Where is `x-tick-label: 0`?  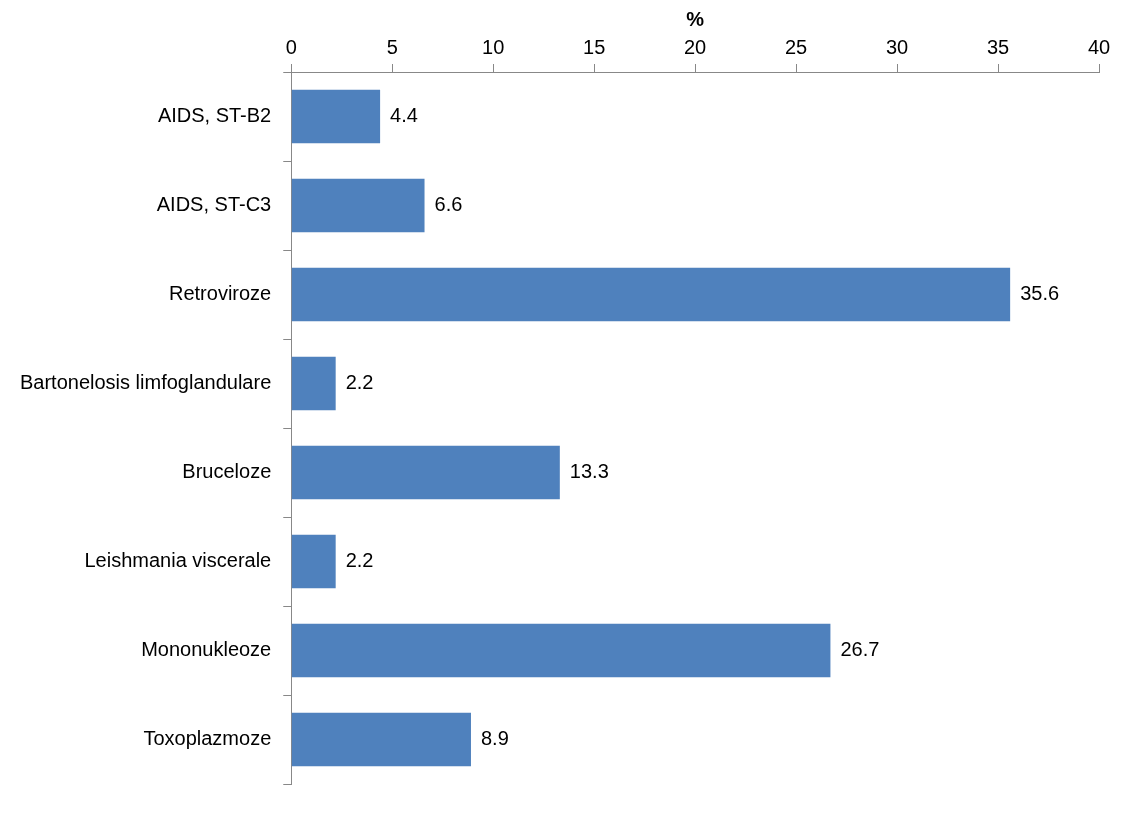 x-tick-label: 0 is located at coordinates (291, 46).